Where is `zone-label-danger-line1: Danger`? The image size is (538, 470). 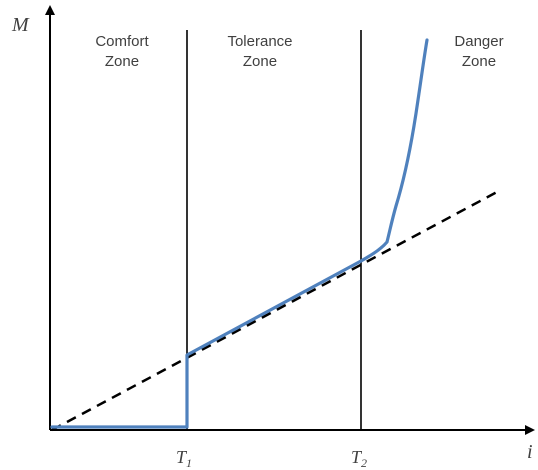 zone-label-danger-line1: Danger is located at coordinates (478, 41).